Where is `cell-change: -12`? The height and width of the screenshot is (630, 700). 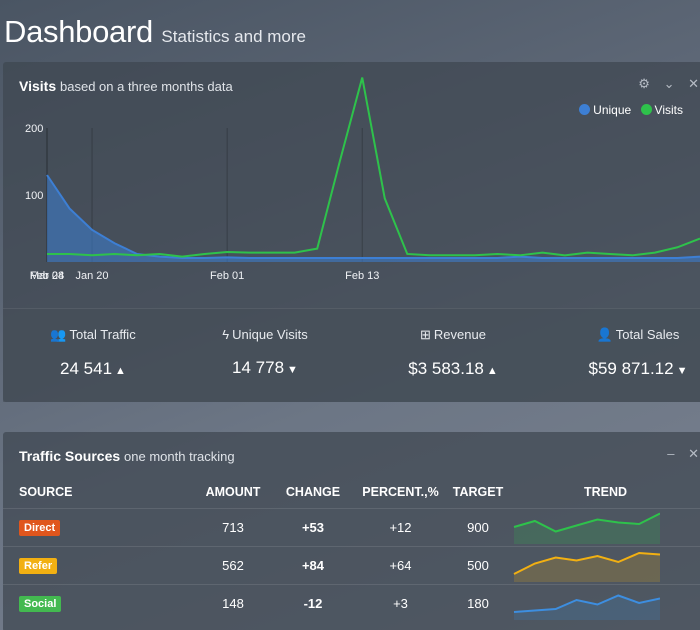
cell-change: -12 is located at coordinates (313, 602).